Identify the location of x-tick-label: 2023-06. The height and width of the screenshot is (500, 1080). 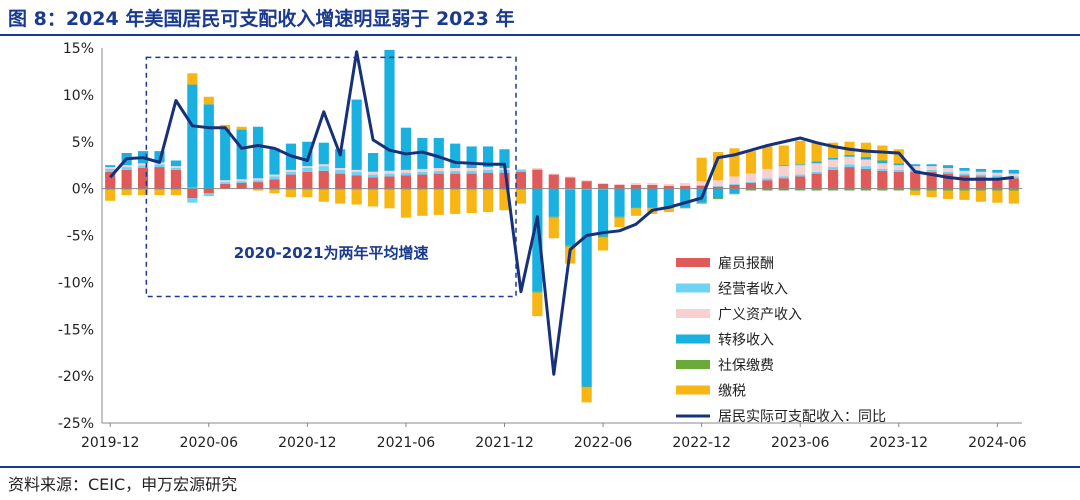
(800, 443).